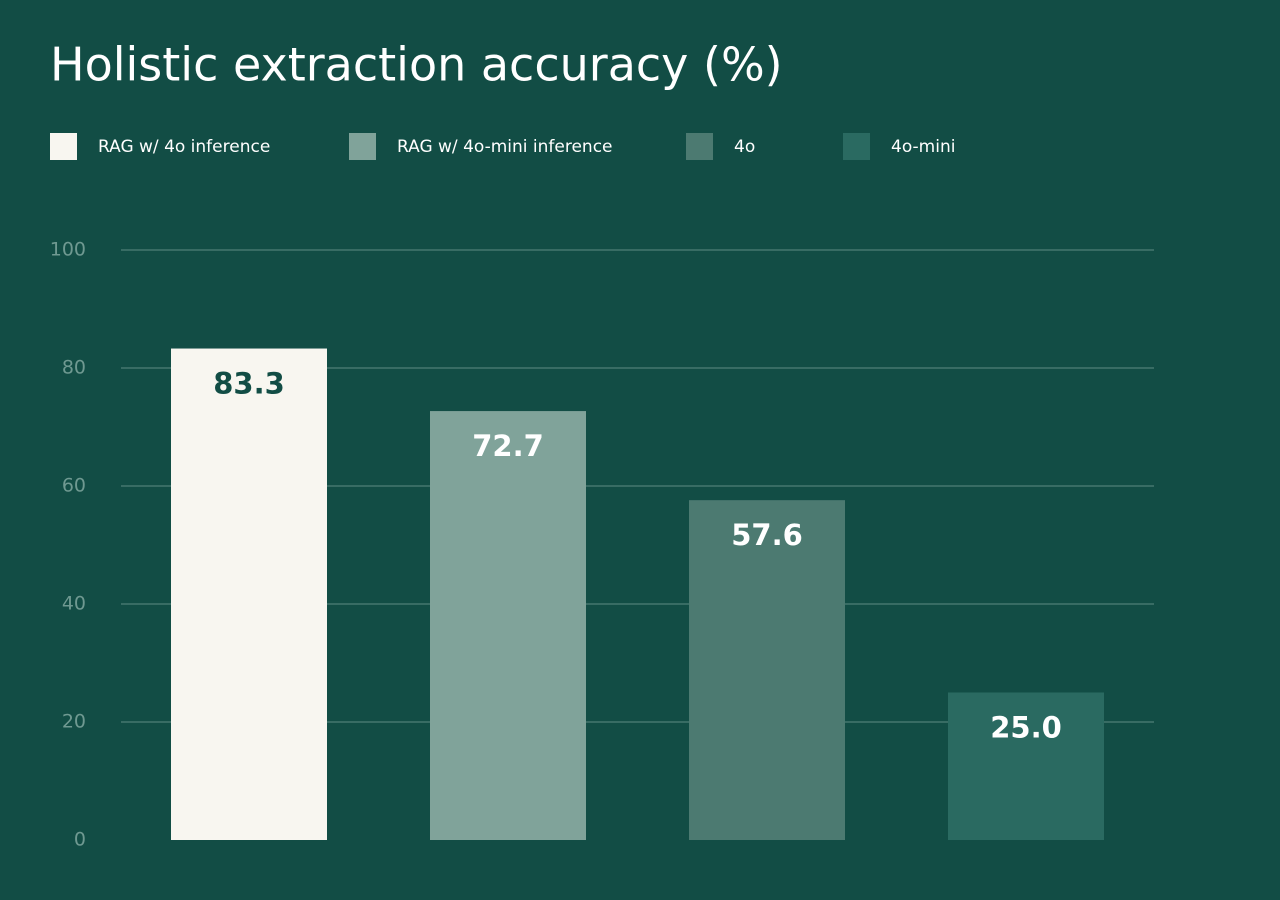 The height and width of the screenshot is (900, 1280). I want to click on y-tick-label: 20, so click(74, 722).